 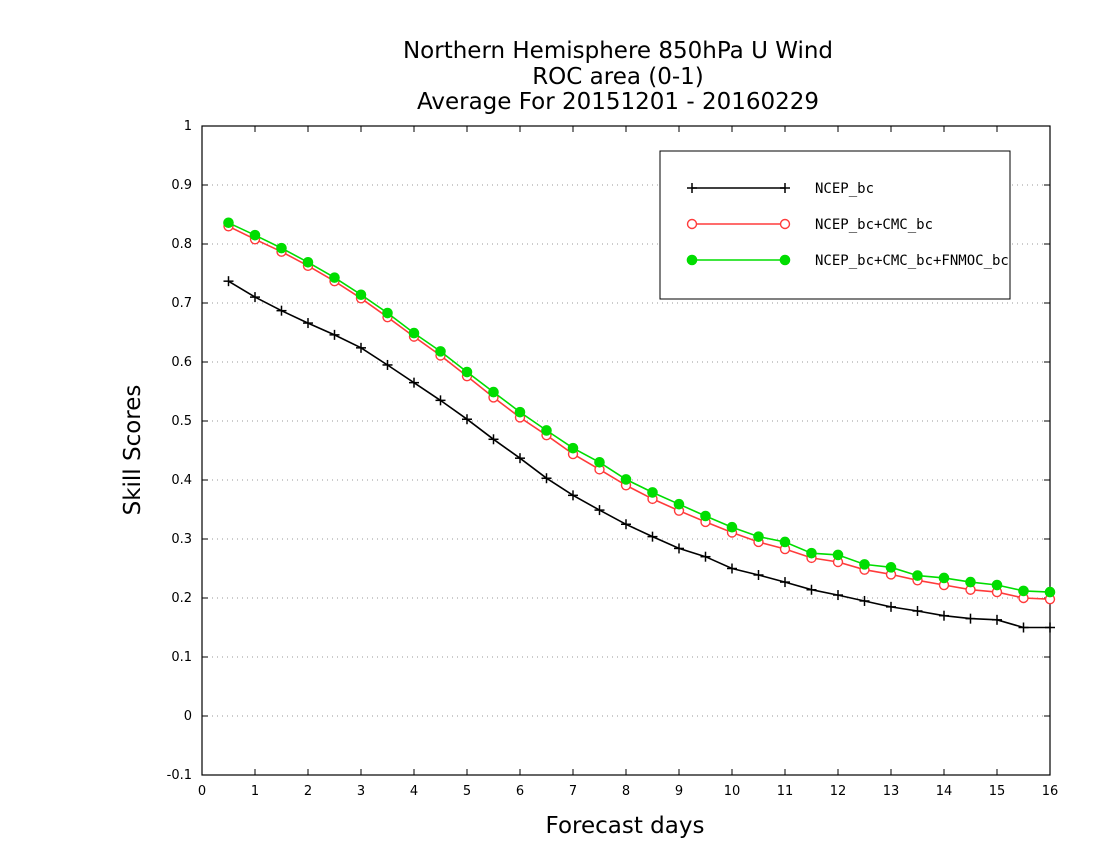 What do you see at coordinates (467, 791) in the screenshot?
I see `x-tick-label-5: 5` at bounding box center [467, 791].